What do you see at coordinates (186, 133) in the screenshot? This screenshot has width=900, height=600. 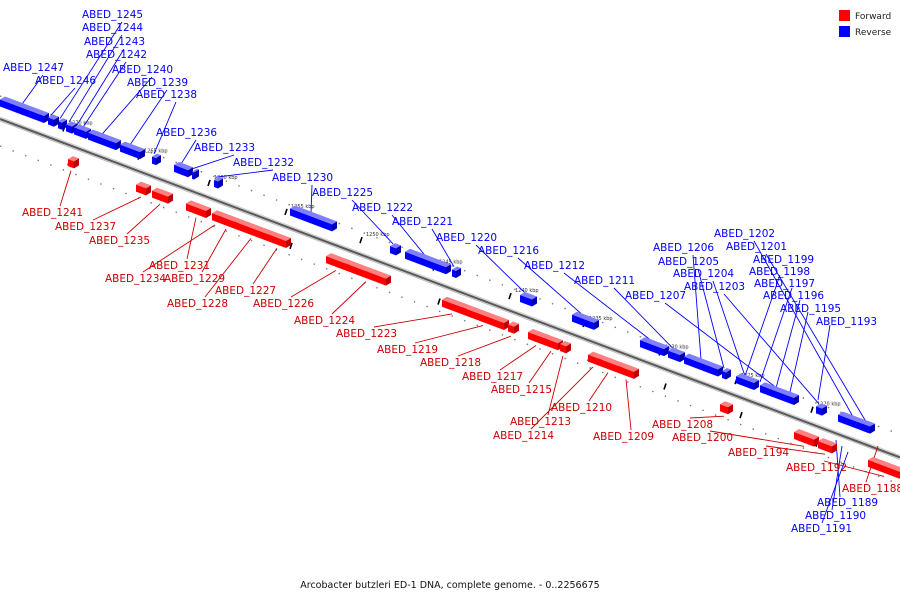 I see `gene-label-abed_1236: ABED_1236` at bounding box center [186, 133].